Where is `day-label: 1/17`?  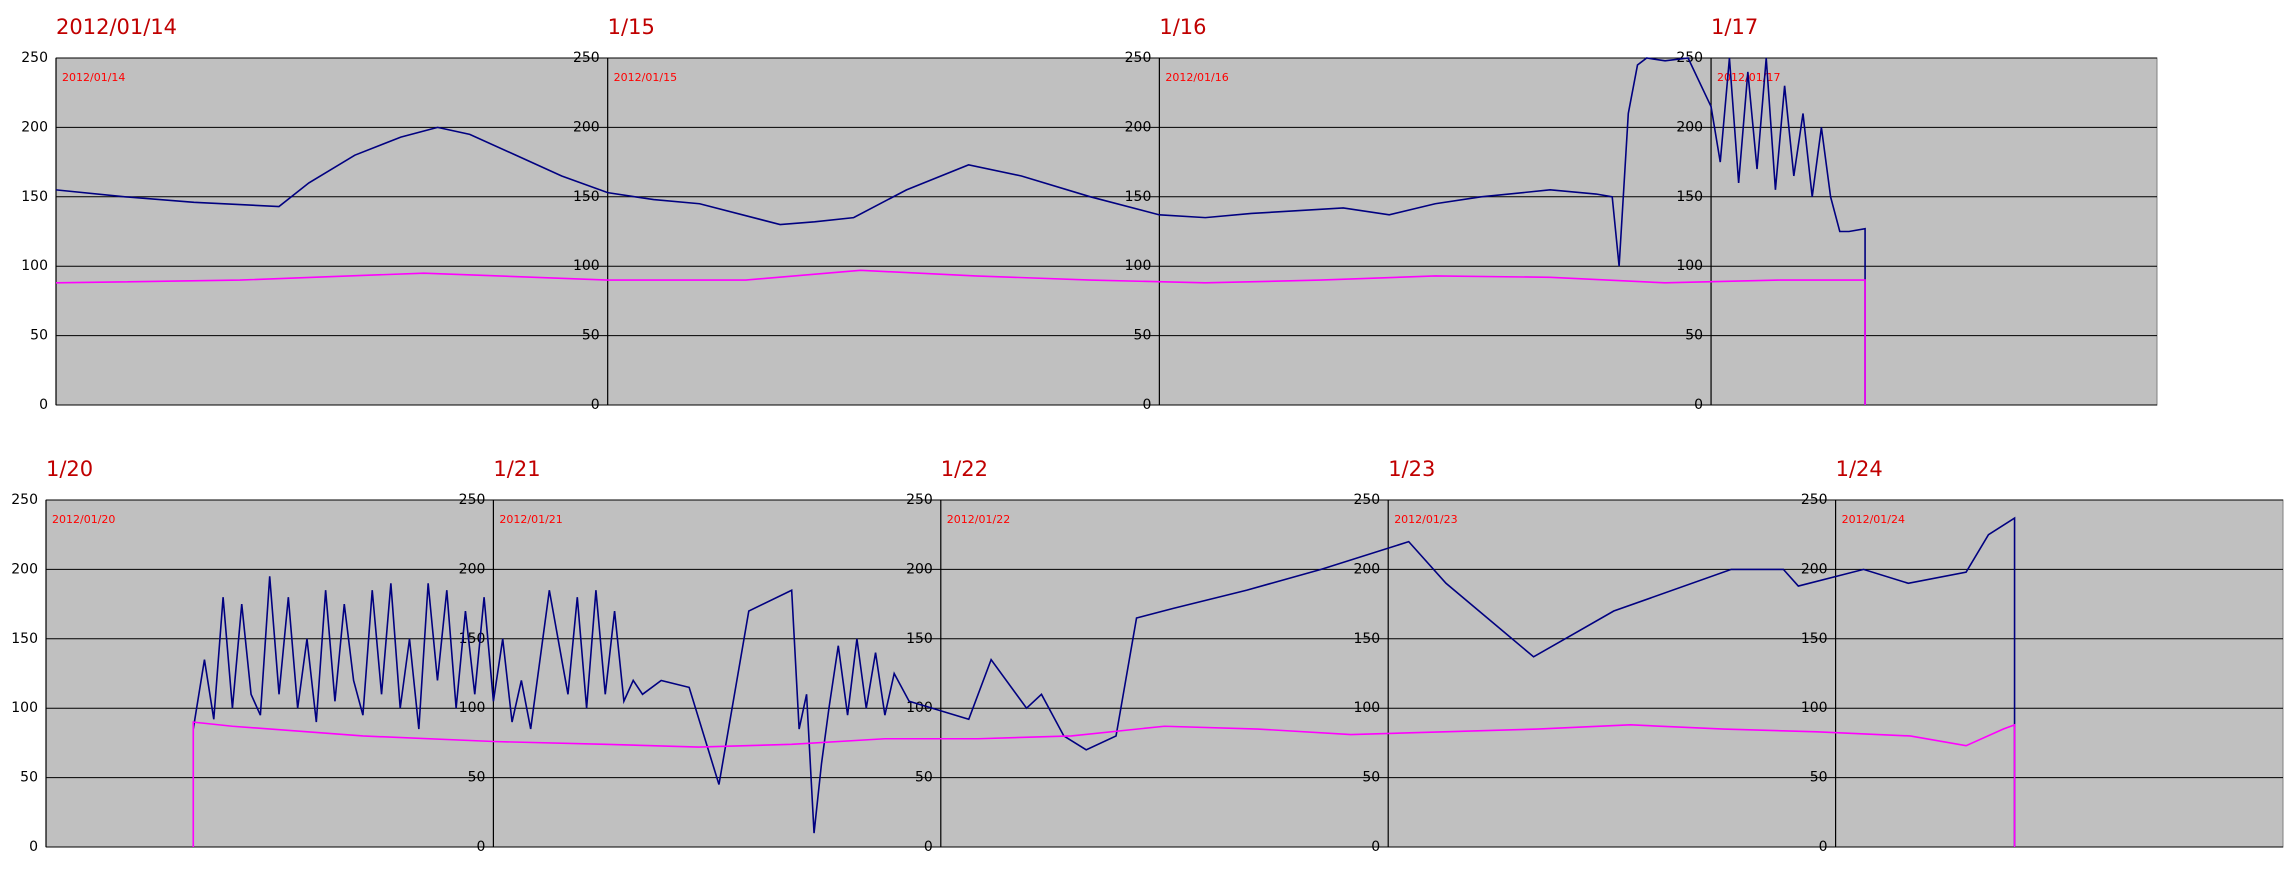 day-label: 1/17 is located at coordinates (1734, 27).